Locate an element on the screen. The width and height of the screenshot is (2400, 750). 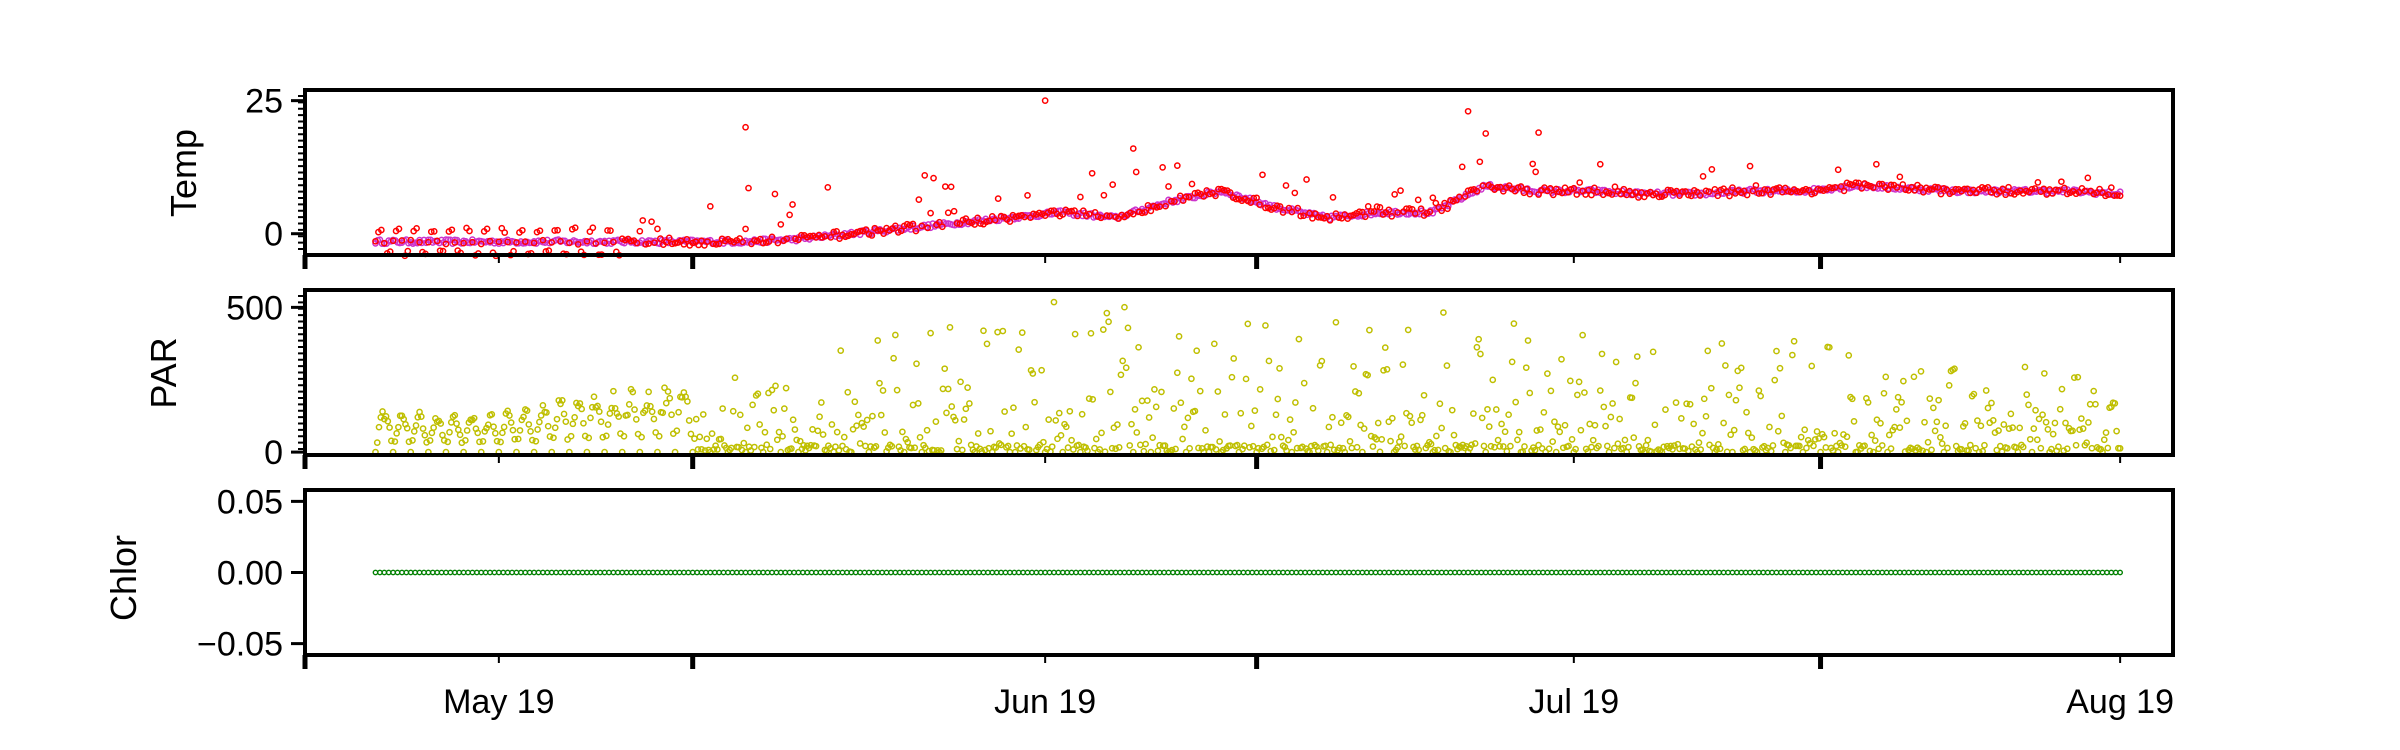
chlor-x-ticks is located at coordinates (1212, 662).